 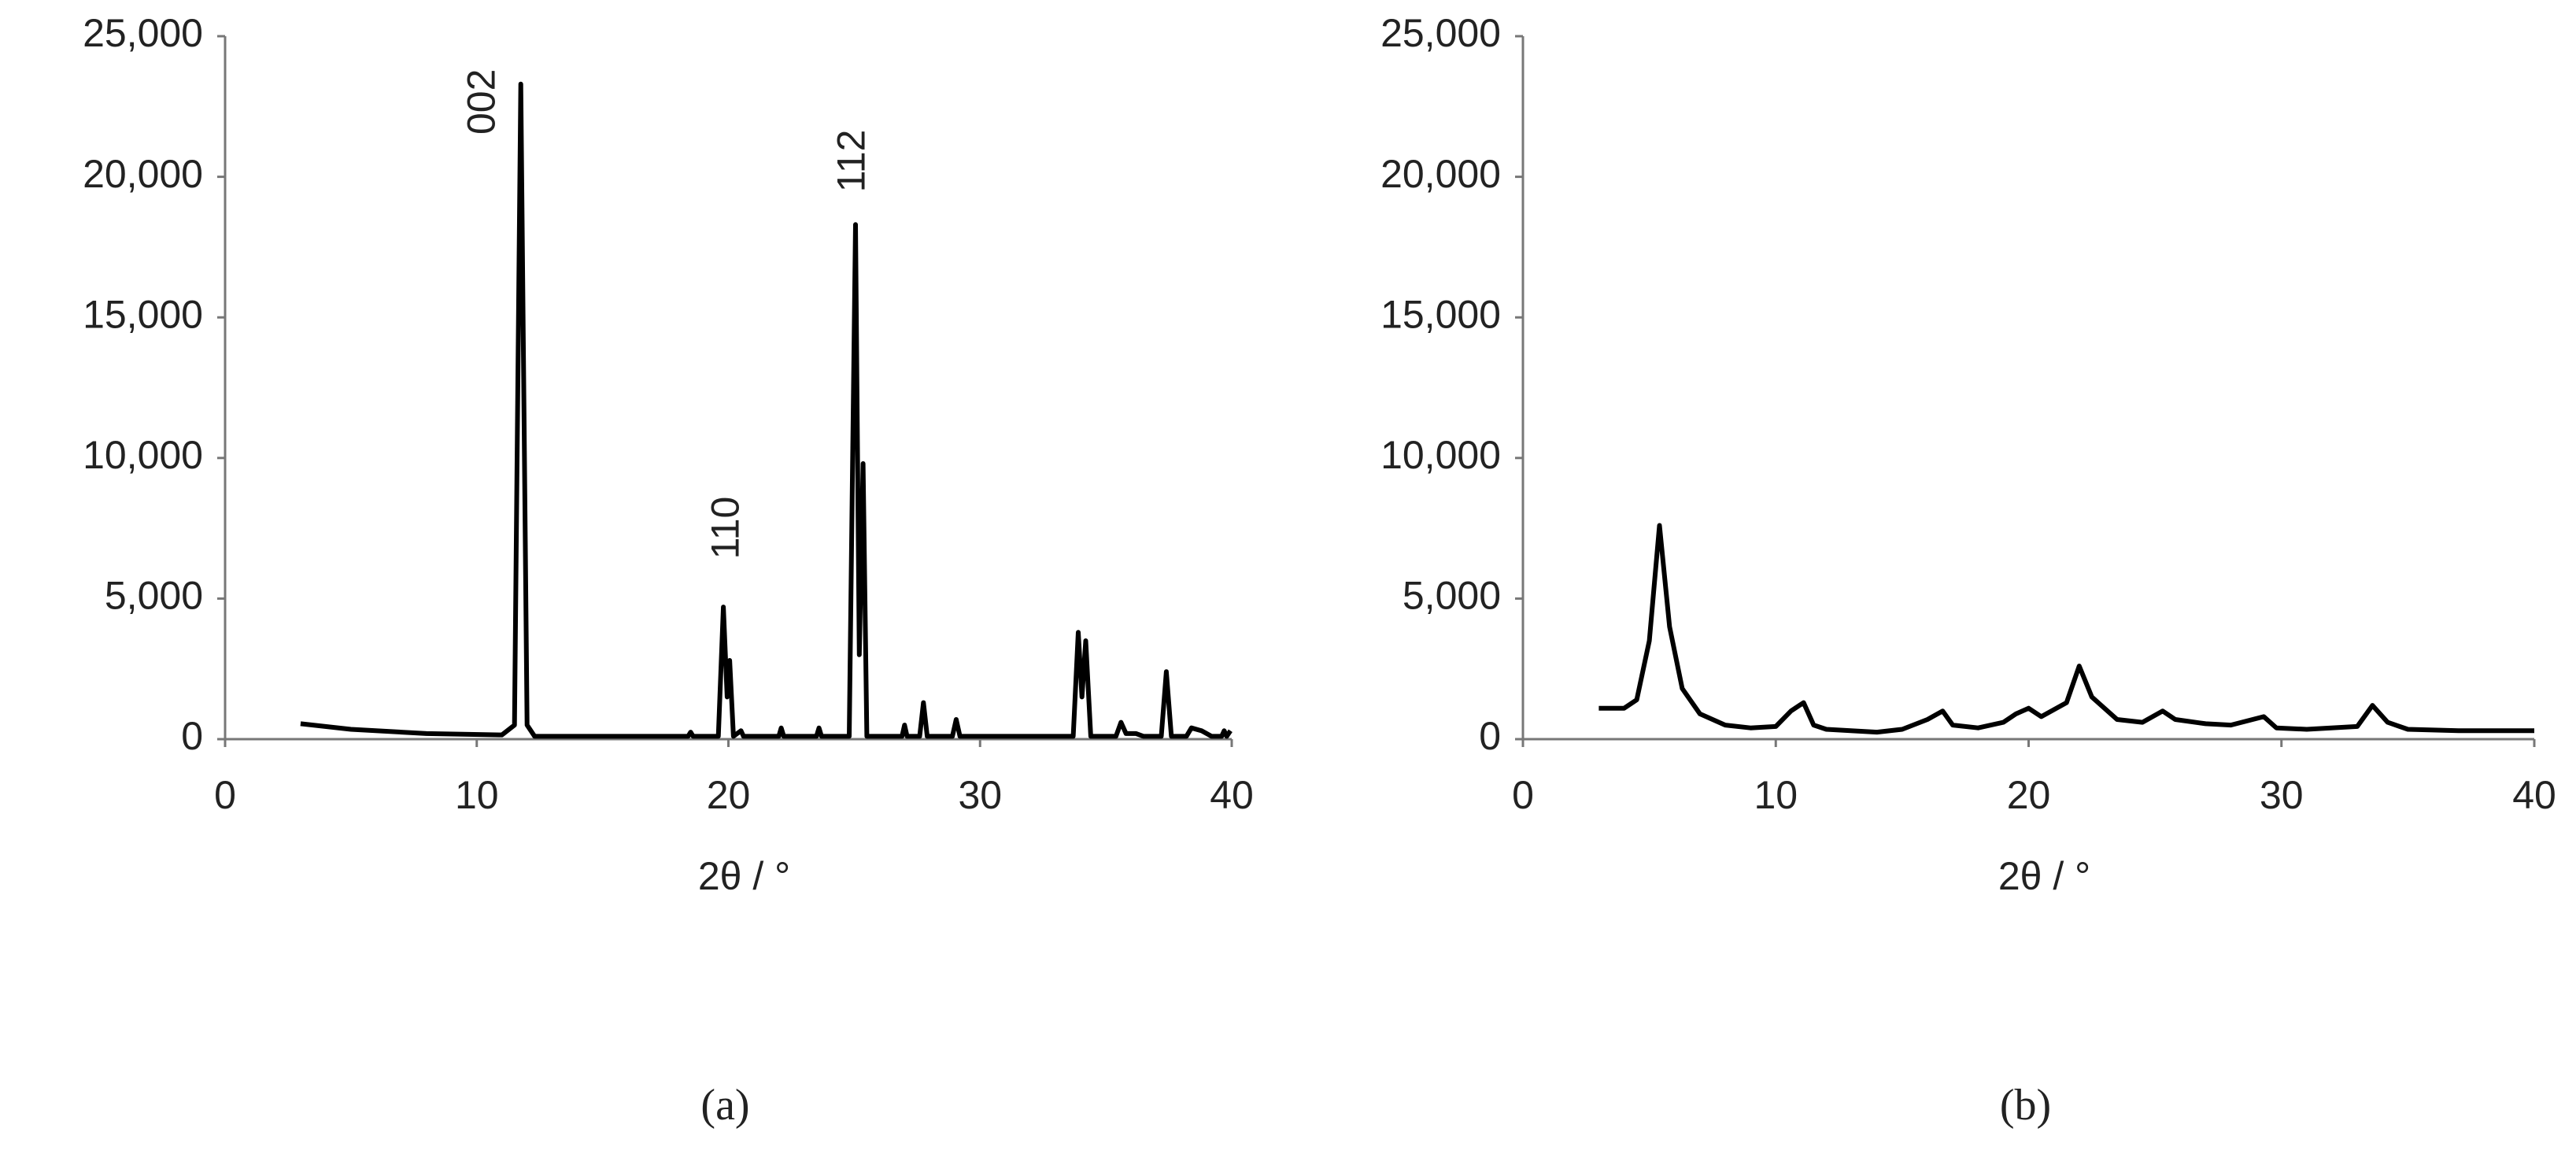 What do you see at coordinates (2025, 1105) in the screenshot?
I see `caption: (b)` at bounding box center [2025, 1105].